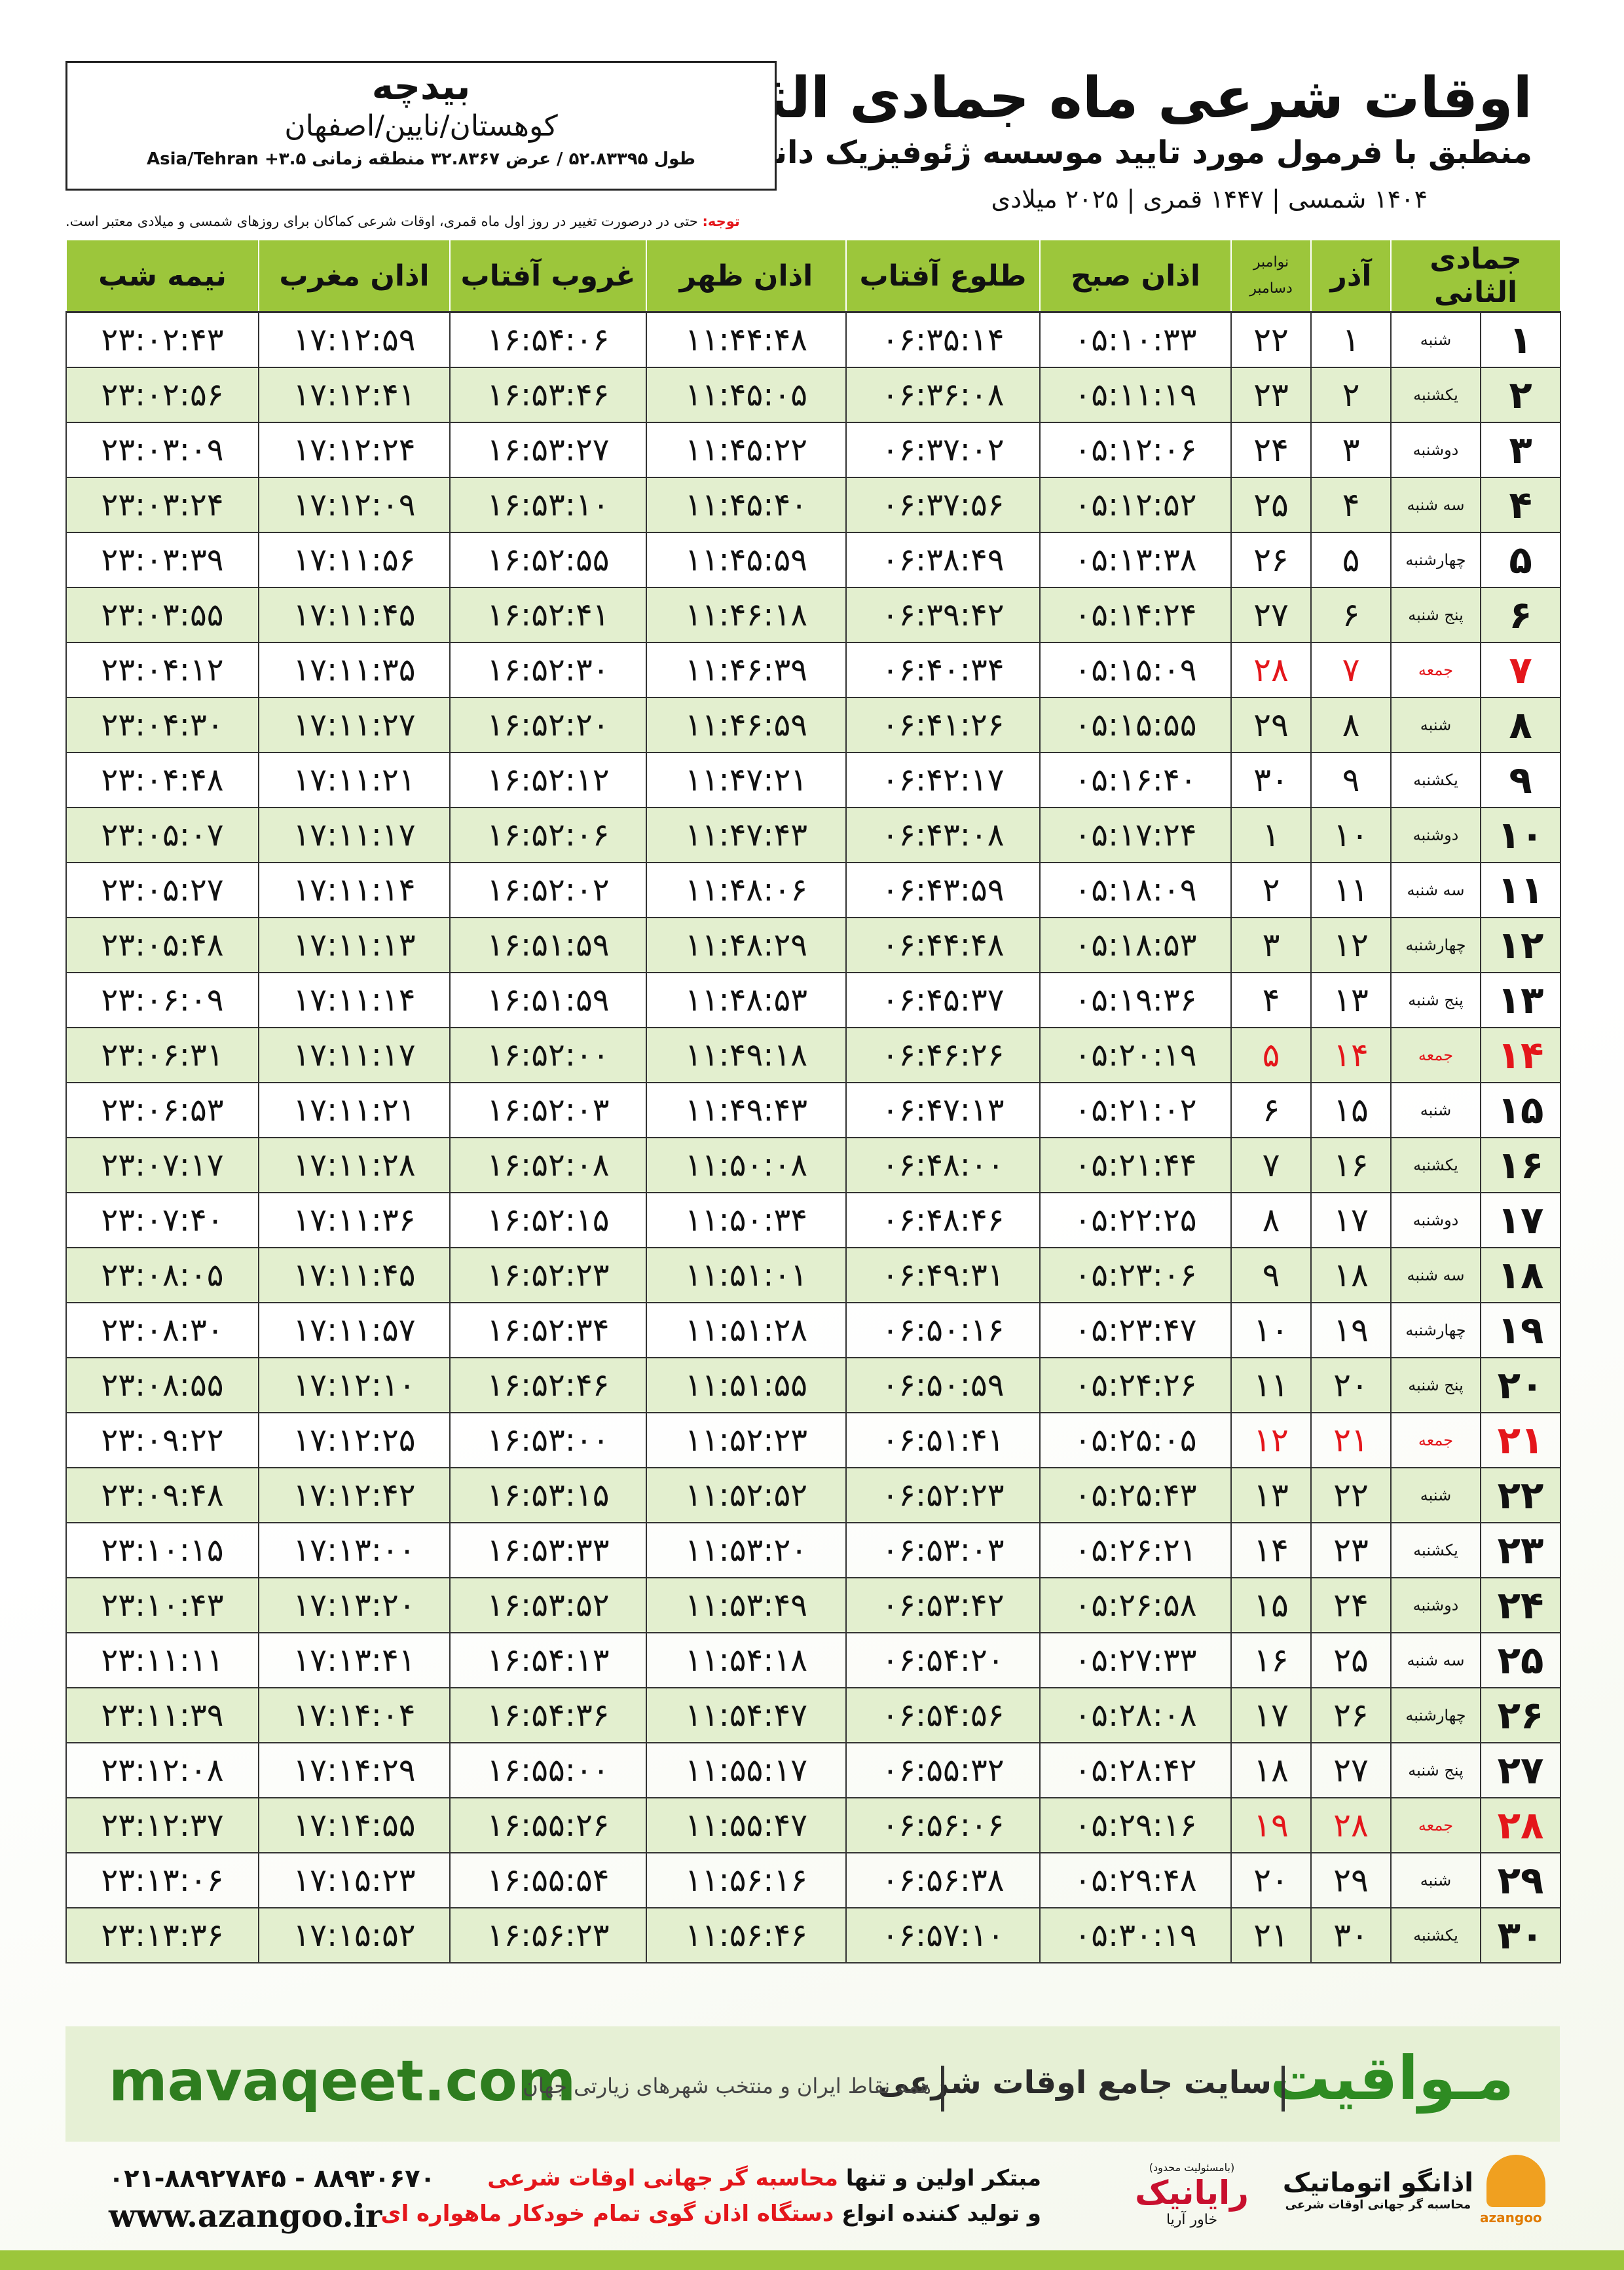 This screenshot has height=2270, width=1624. Describe the element at coordinates (1271, 1440) in the screenshot. I see `cell: ۱۲` at that location.